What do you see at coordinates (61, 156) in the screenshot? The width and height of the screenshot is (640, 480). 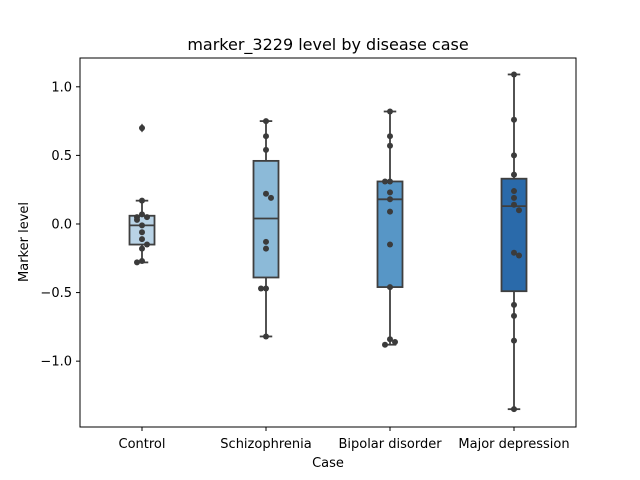 I see `y-tick-label: 0.5` at bounding box center [61, 156].